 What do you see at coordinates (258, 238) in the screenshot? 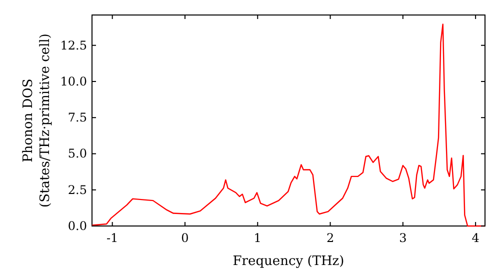
I see `x-tick-label: 1` at bounding box center [258, 238].